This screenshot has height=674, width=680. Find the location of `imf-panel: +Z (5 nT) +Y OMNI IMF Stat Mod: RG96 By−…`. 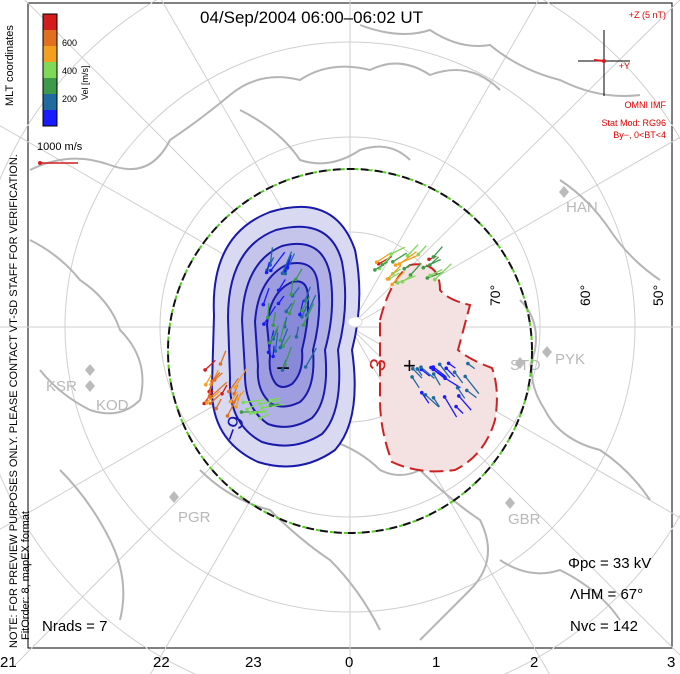

imf-panel: +Z (5 nT) +Y OMNI IMF Stat Mod: RG96 By−… is located at coordinates (610, 83).